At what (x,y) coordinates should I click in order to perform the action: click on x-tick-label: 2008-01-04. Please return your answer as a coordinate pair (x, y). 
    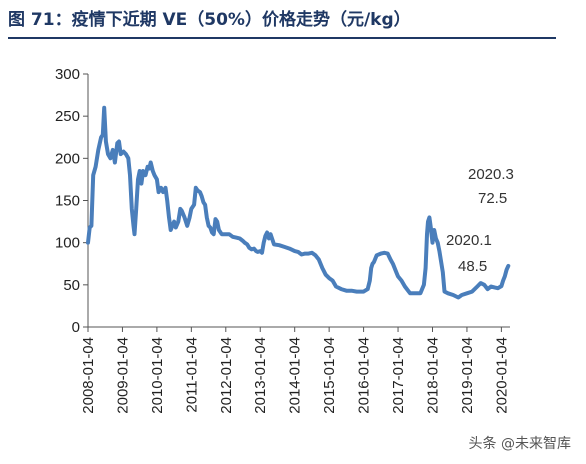
    Looking at the image, I should click on (88, 375).